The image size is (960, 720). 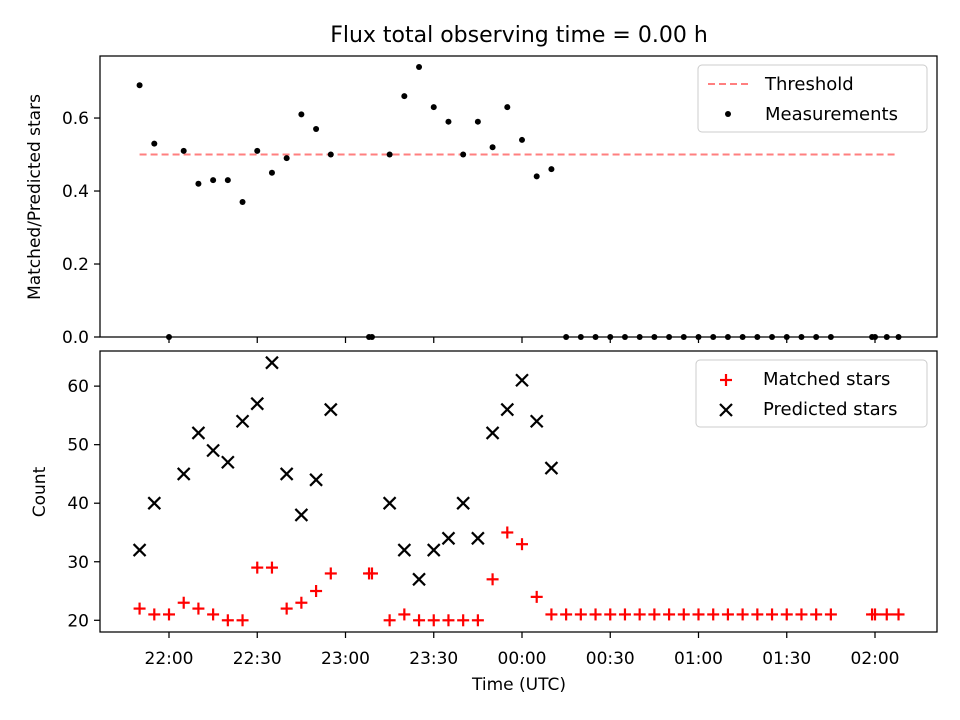 I want to click on count-legend-frame, so click(x=811, y=393).